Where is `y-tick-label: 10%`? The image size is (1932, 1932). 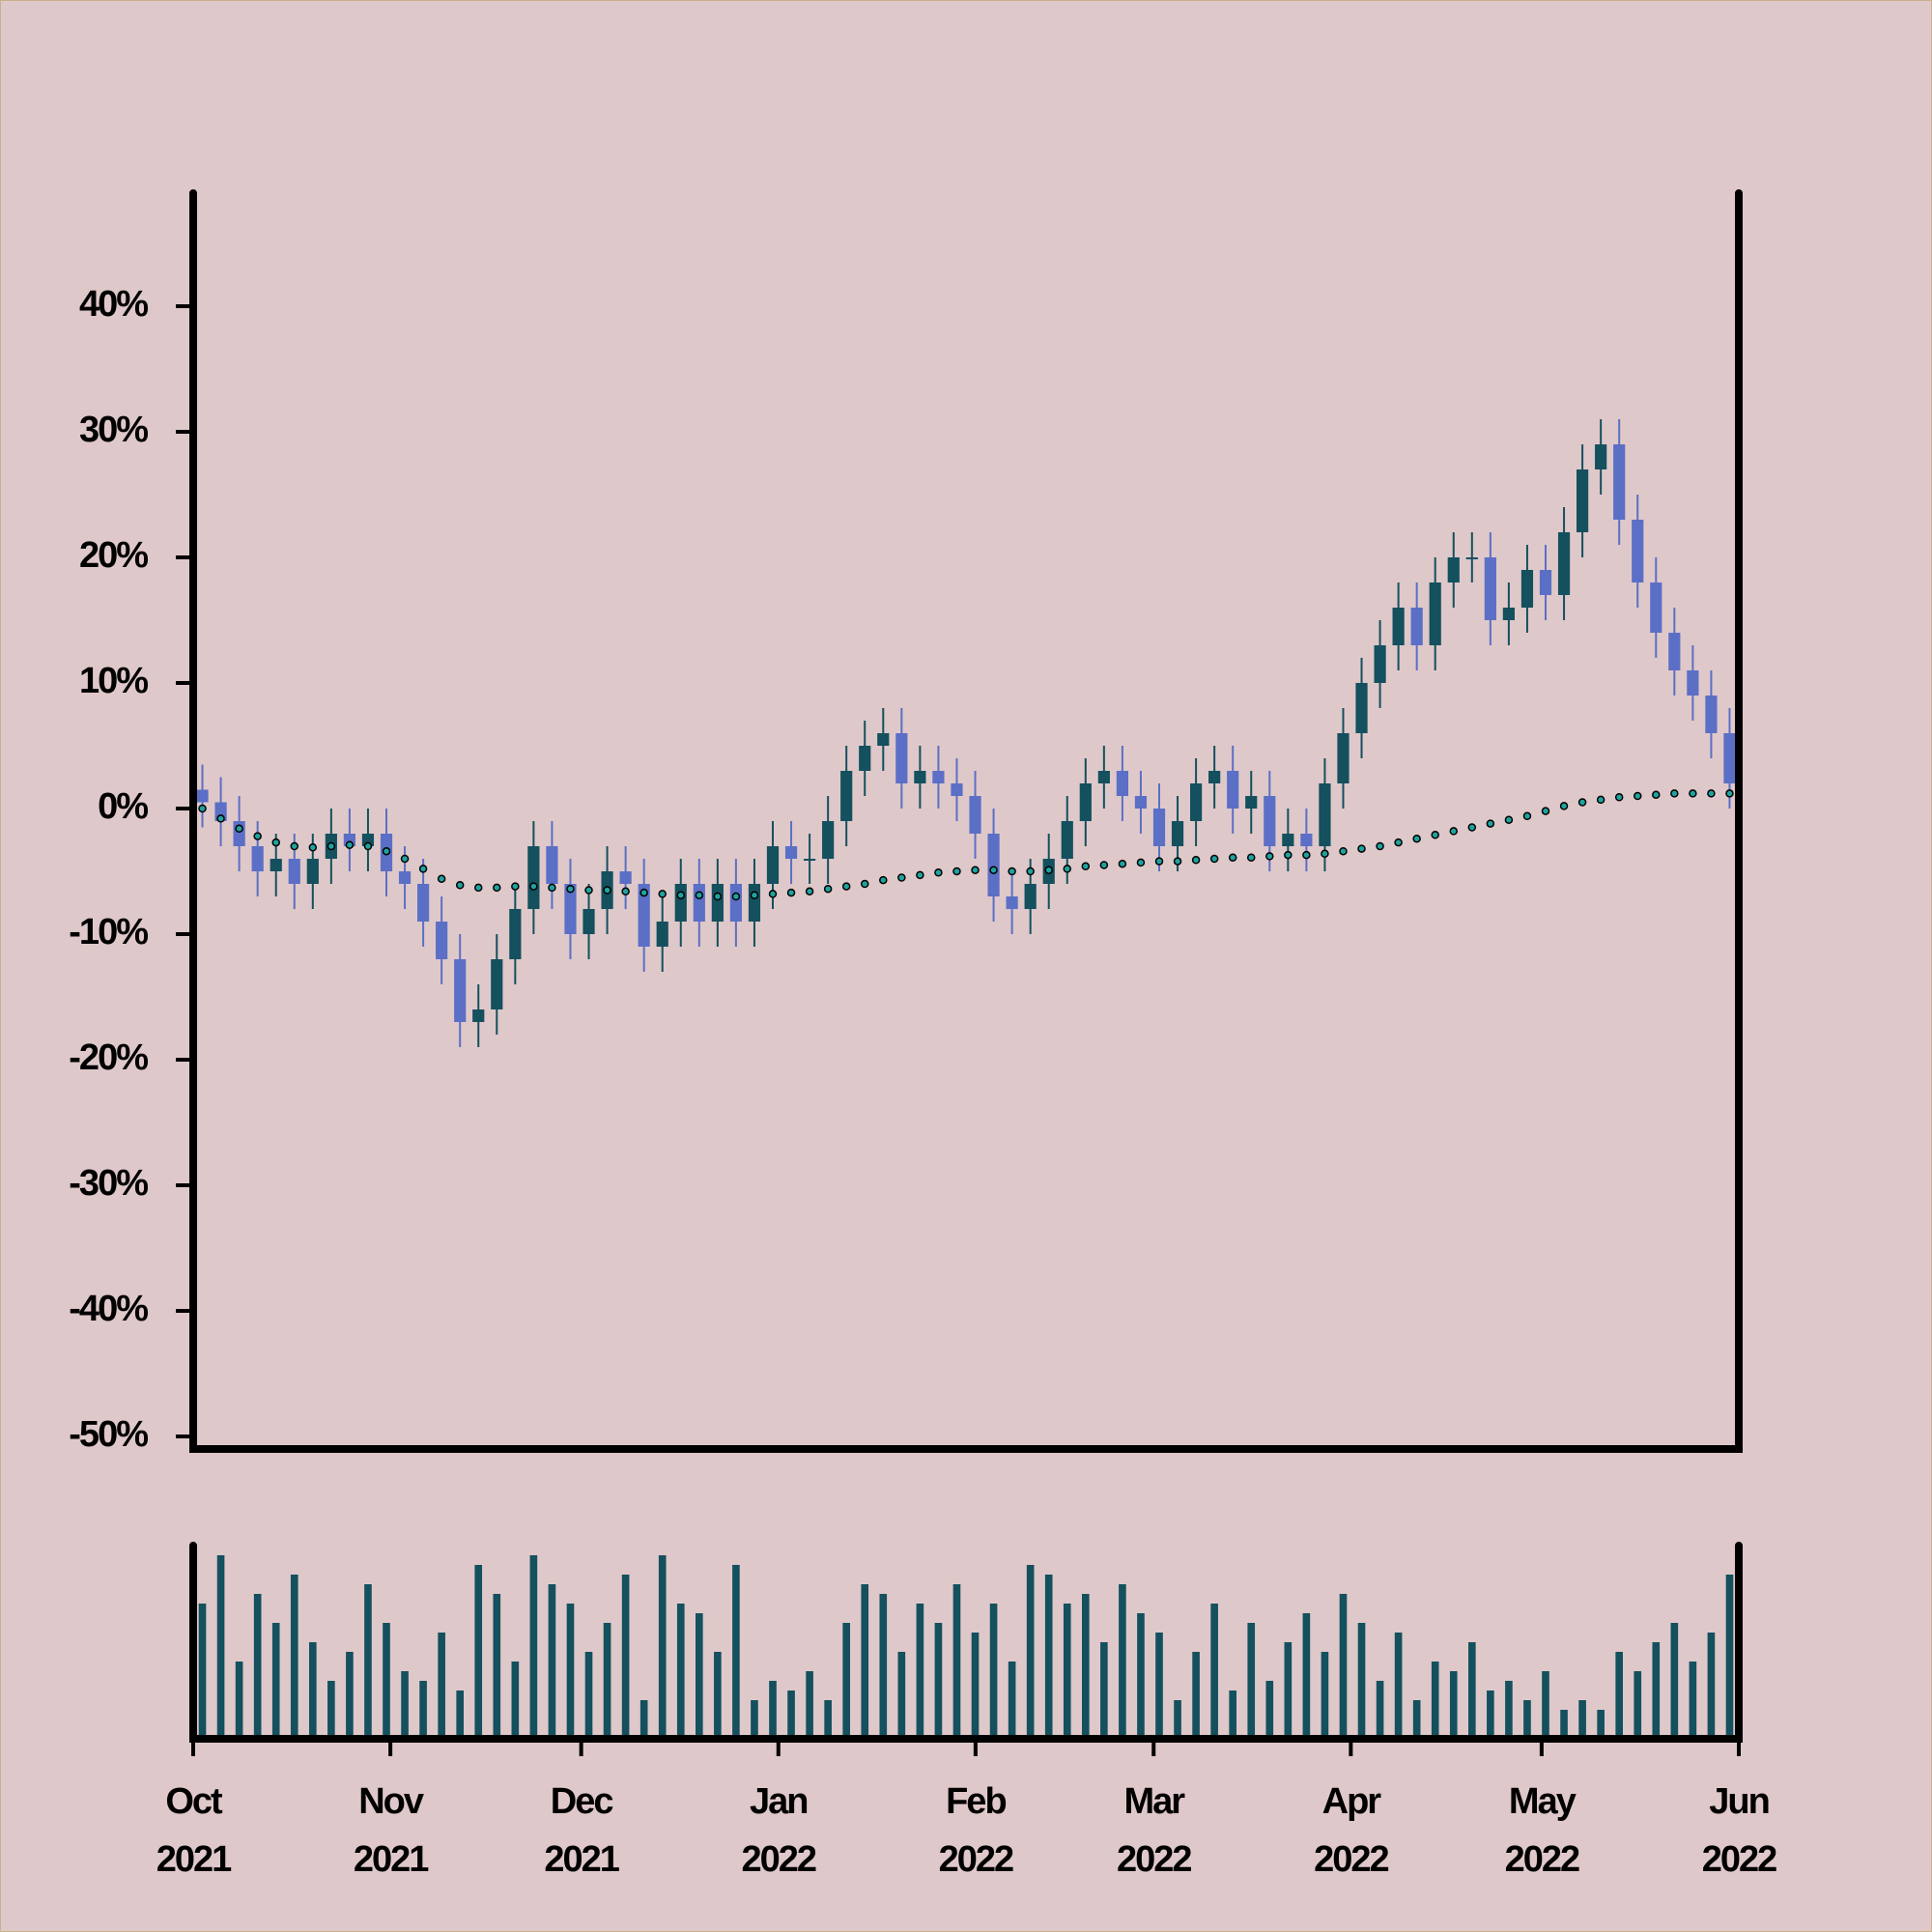 y-tick-label: 10% is located at coordinates (113, 681).